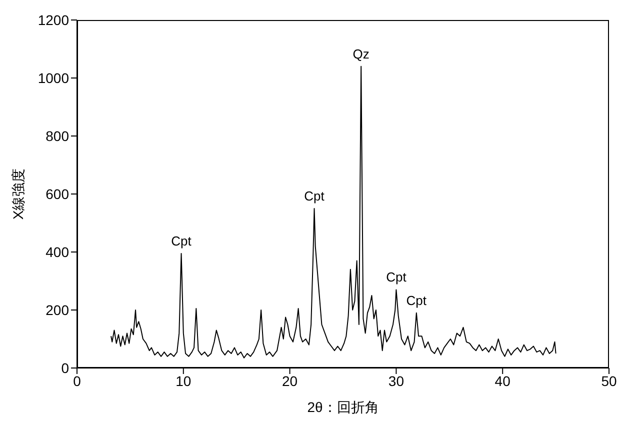 The image size is (632, 428). I want to click on x-tick-label: 50, so click(609, 380).